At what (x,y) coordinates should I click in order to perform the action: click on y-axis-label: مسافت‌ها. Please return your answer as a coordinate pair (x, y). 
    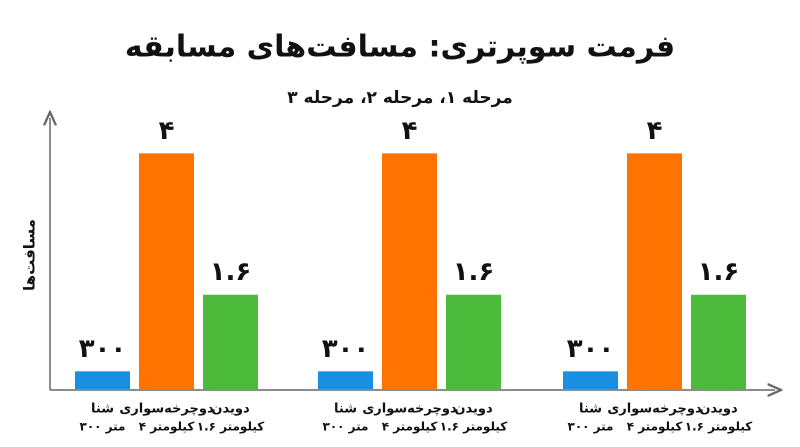
    Looking at the image, I should click on (30, 255).